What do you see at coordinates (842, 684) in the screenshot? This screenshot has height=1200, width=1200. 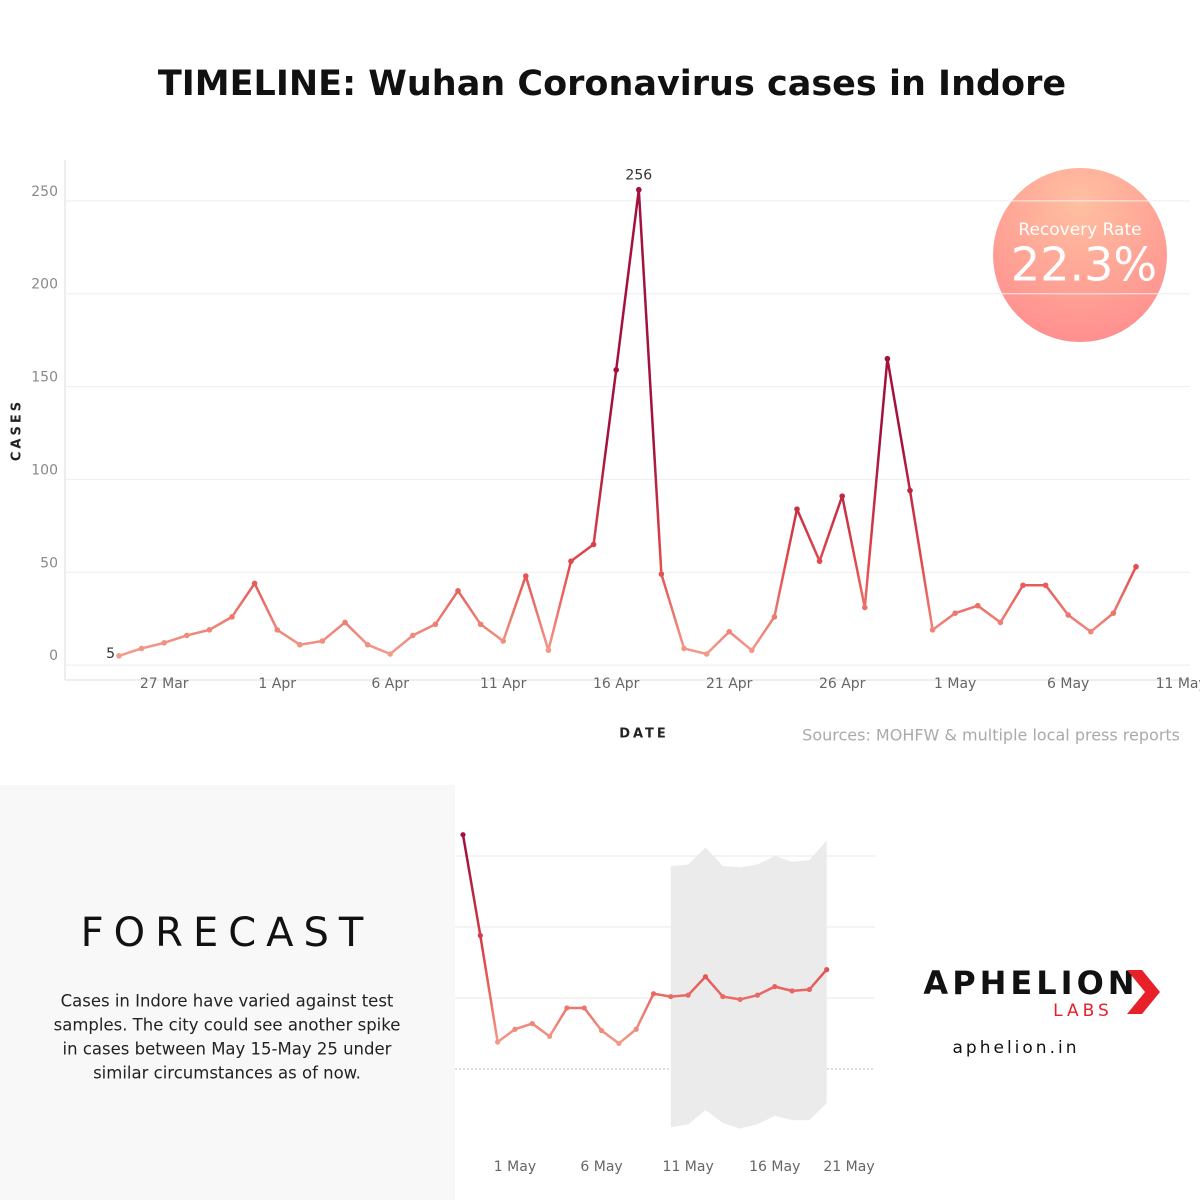 I see `x-tick-label: 26 Apr` at bounding box center [842, 684].